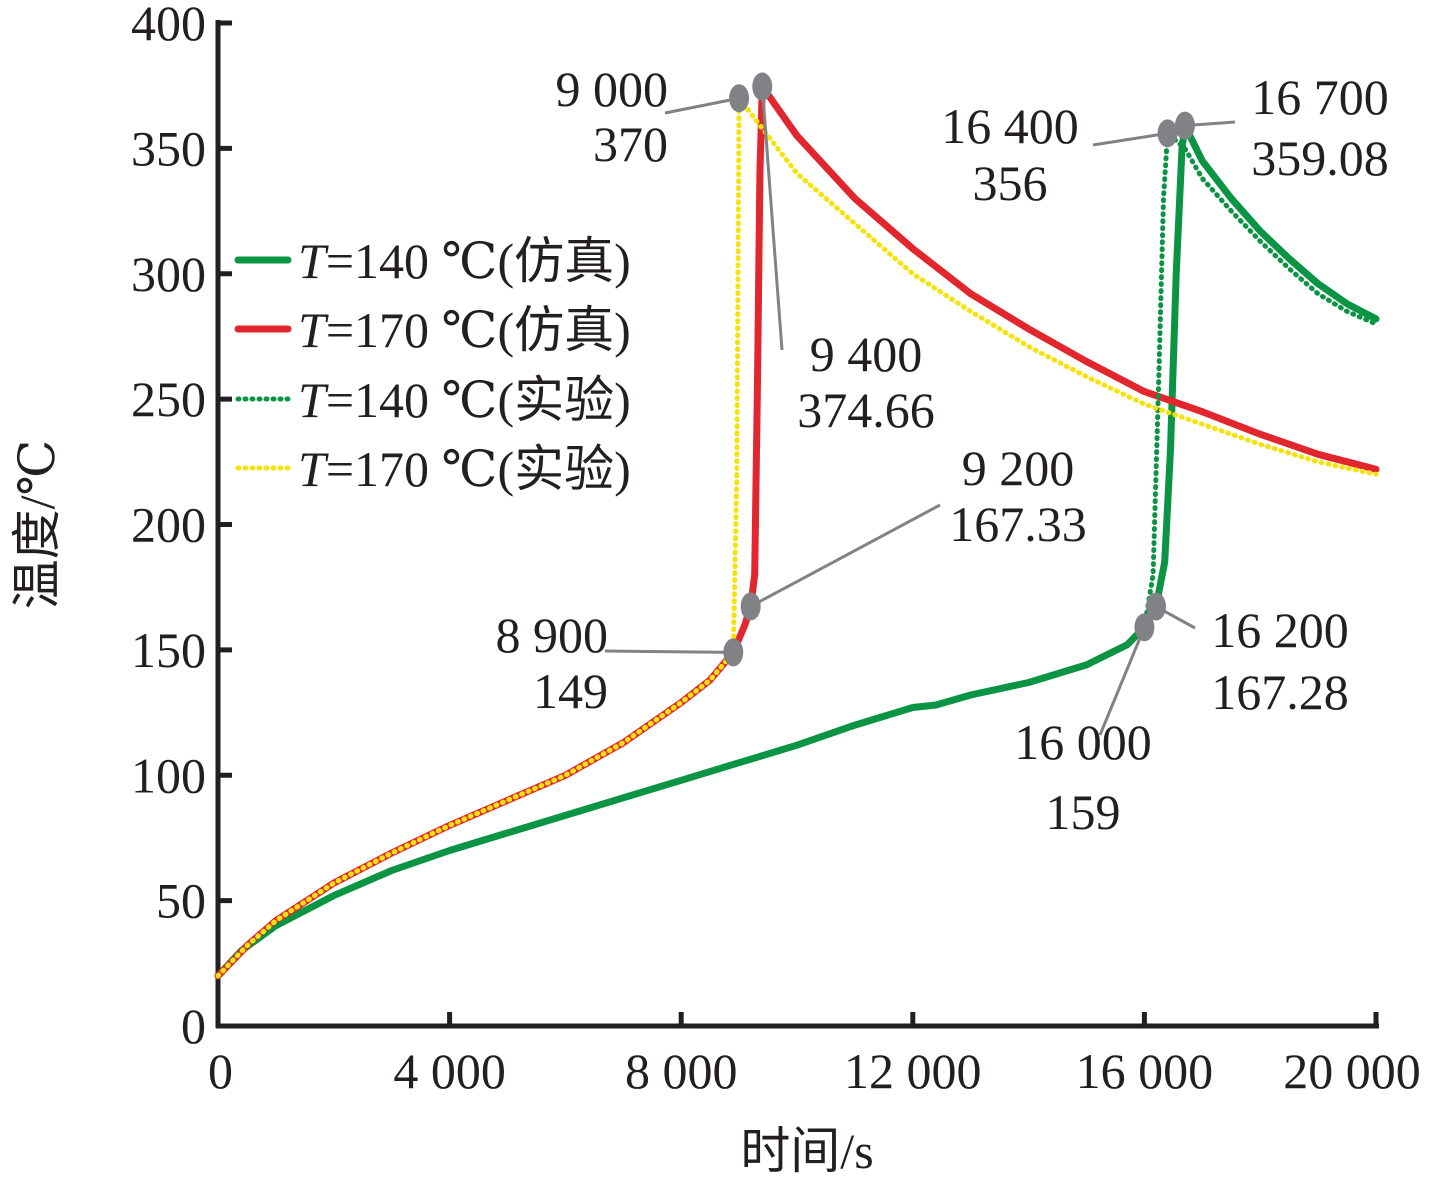 Image resolution: width=1441 pixels, height=1181 pixels. Describe the element at coordinates (168, 775) in the screenshot. I see `y-tick-label: 100` at that location.